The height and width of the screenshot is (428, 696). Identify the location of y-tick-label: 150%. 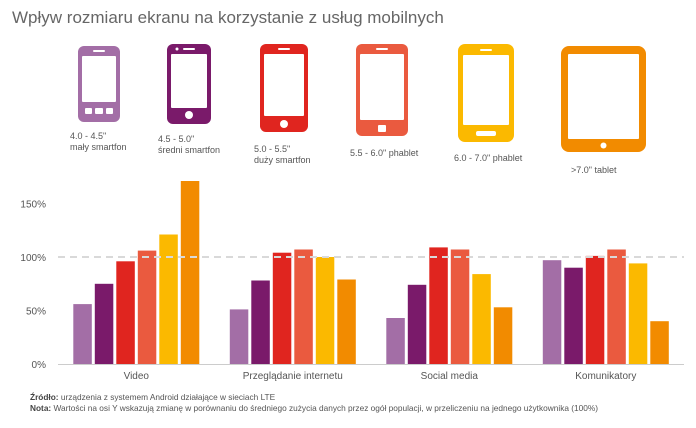
(33, 205).